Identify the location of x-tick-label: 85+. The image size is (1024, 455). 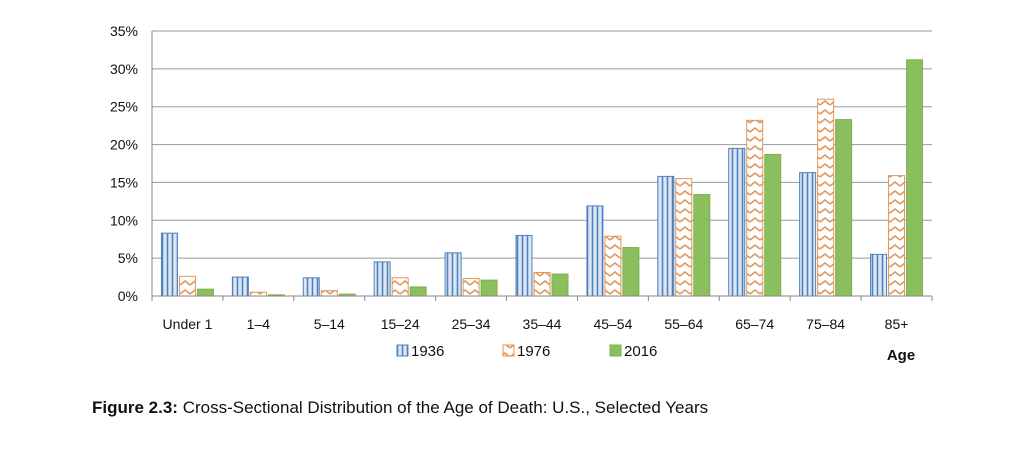
(897, 324).